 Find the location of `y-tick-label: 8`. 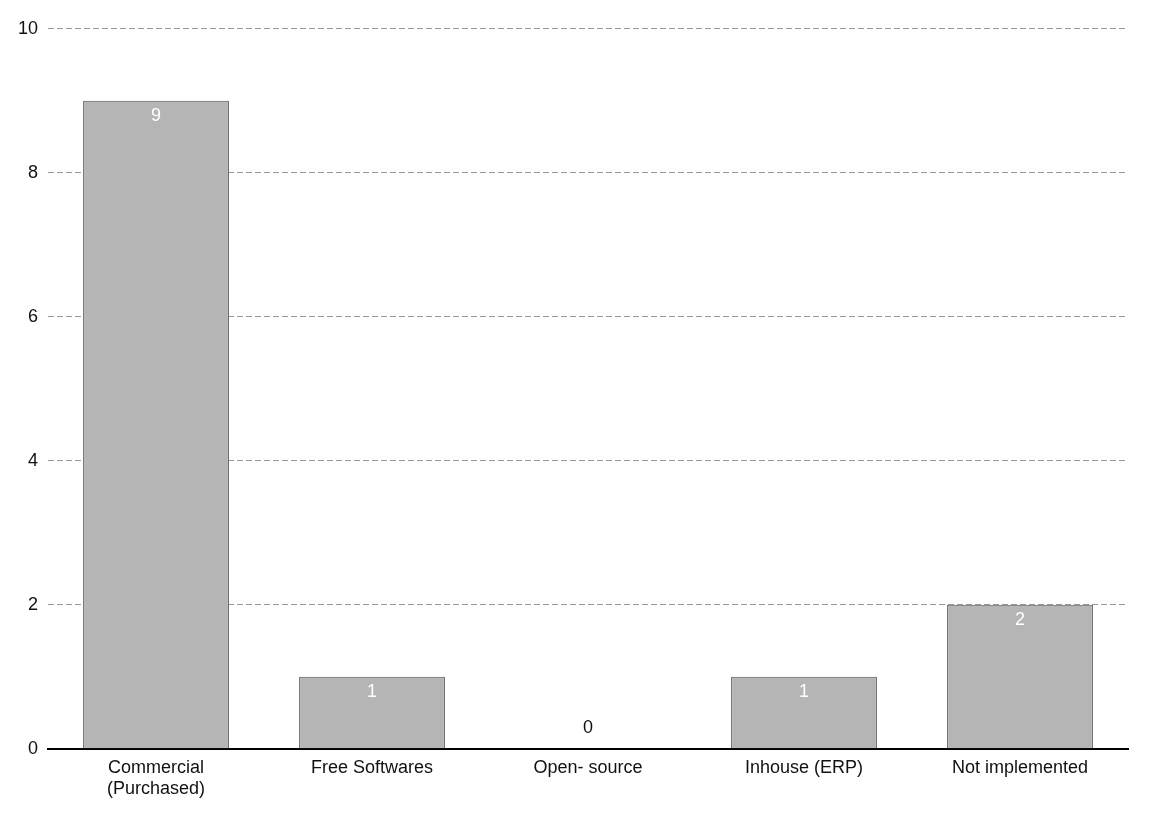

y-tick-label: 8 is located at coordinates (33, 171).